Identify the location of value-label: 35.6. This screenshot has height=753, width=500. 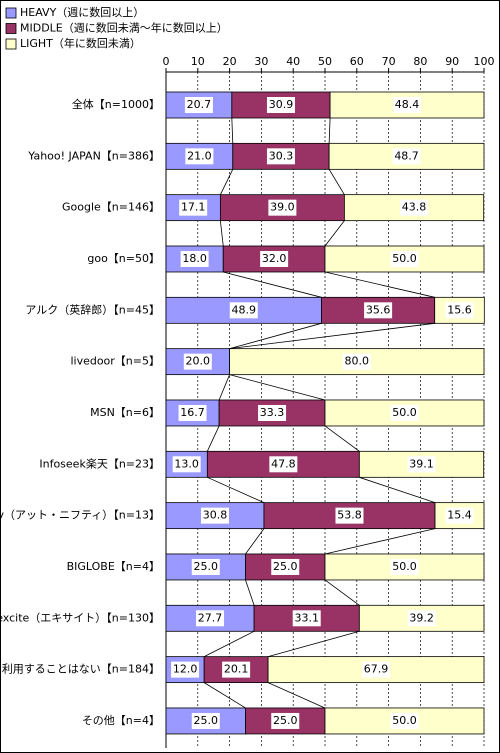
(378, 309).